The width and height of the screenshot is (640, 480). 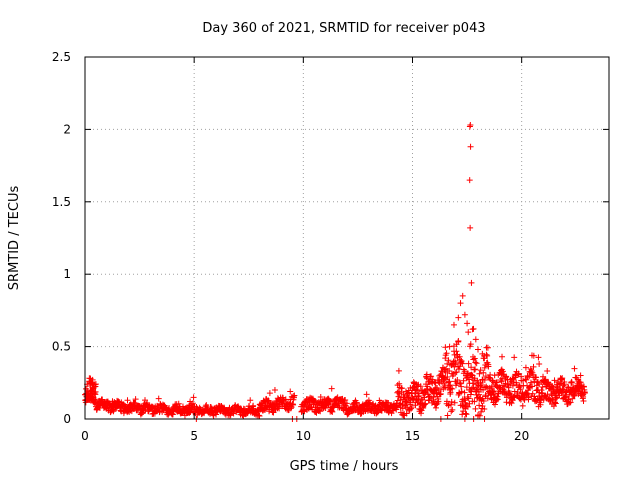 I want to click on y-tick-label: 0, so click(x=67, y=419).